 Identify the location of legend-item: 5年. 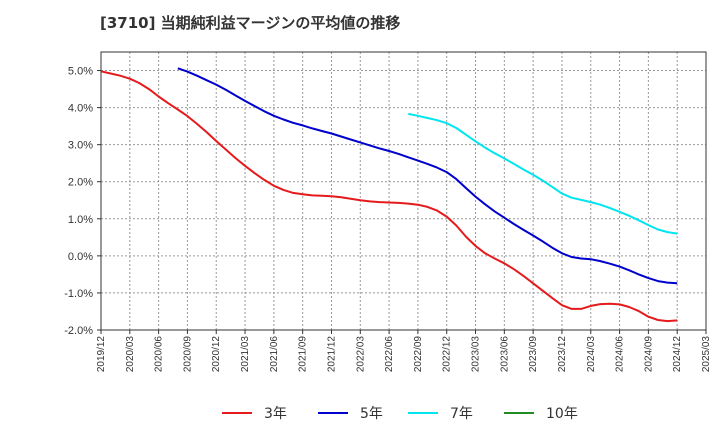
(350, 414).